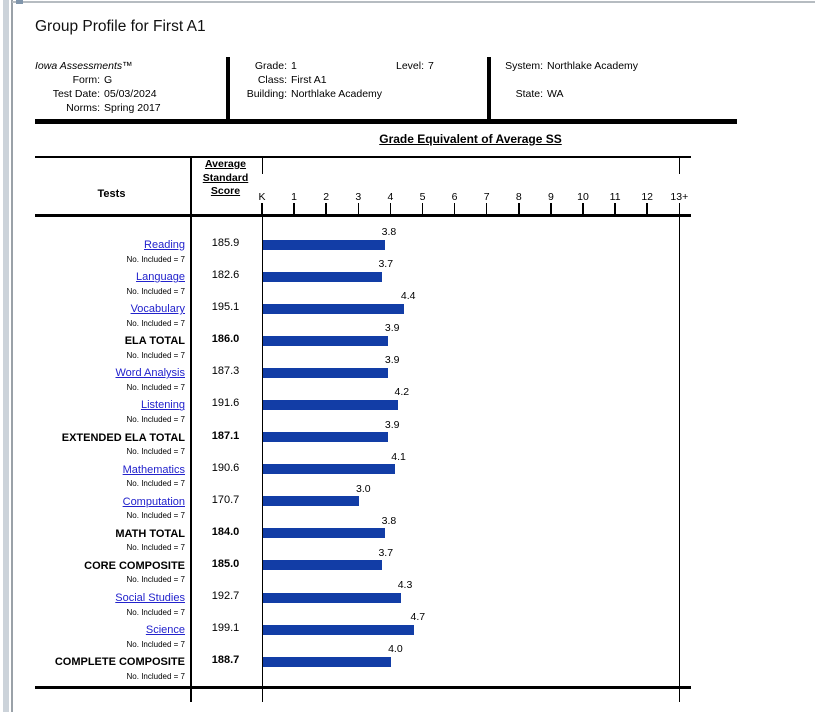  I want to click on test-name-cell: Listening No. Included = 7, so click(110, 409).